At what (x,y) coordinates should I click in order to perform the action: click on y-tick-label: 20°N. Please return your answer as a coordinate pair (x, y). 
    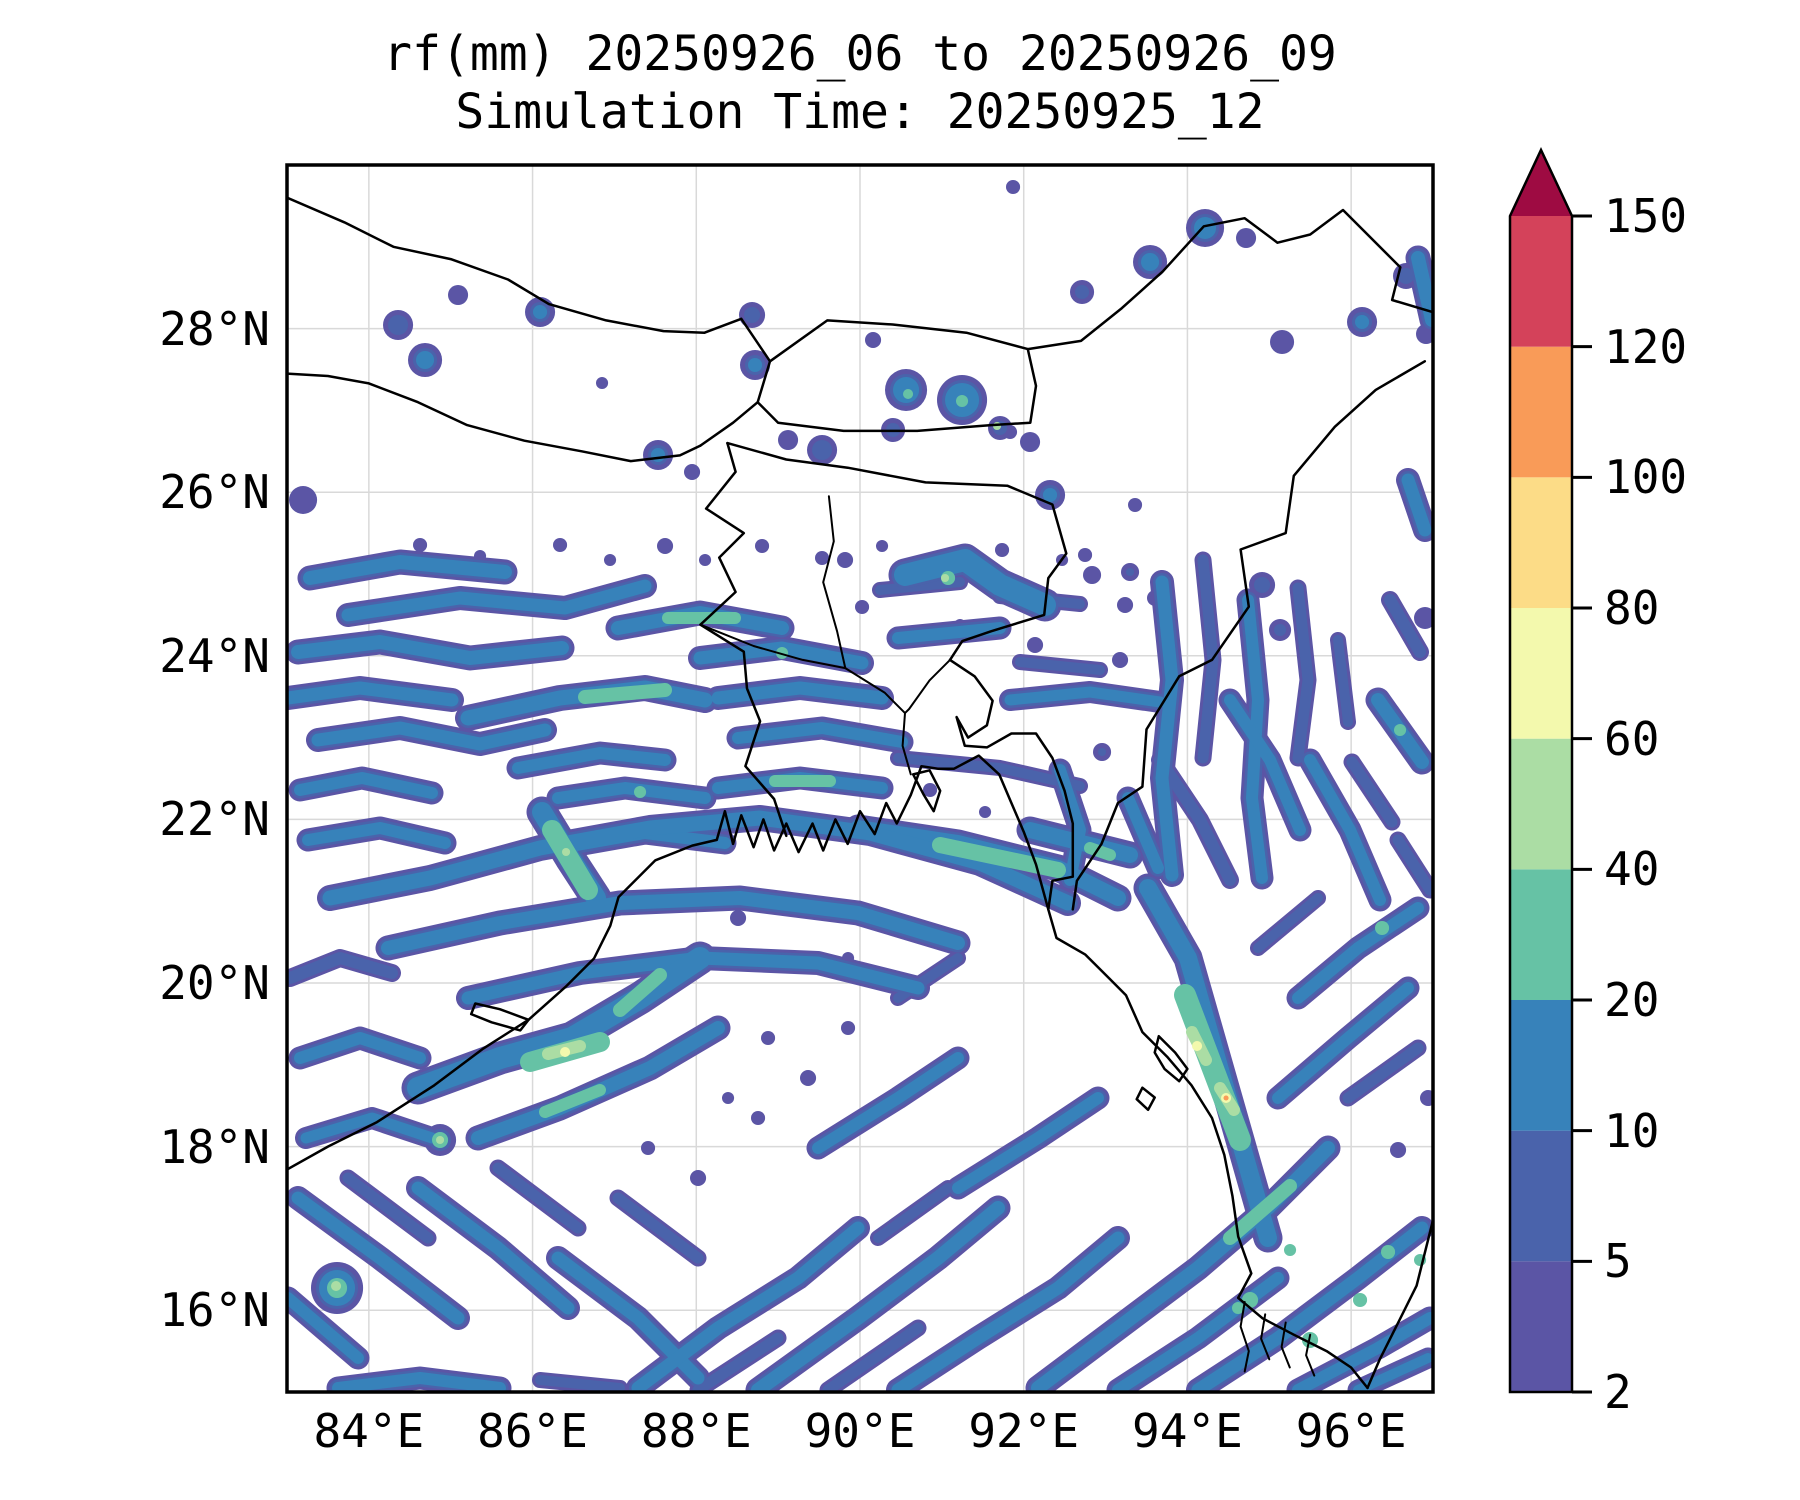
    Looking at the image, I should click on (214, 983).